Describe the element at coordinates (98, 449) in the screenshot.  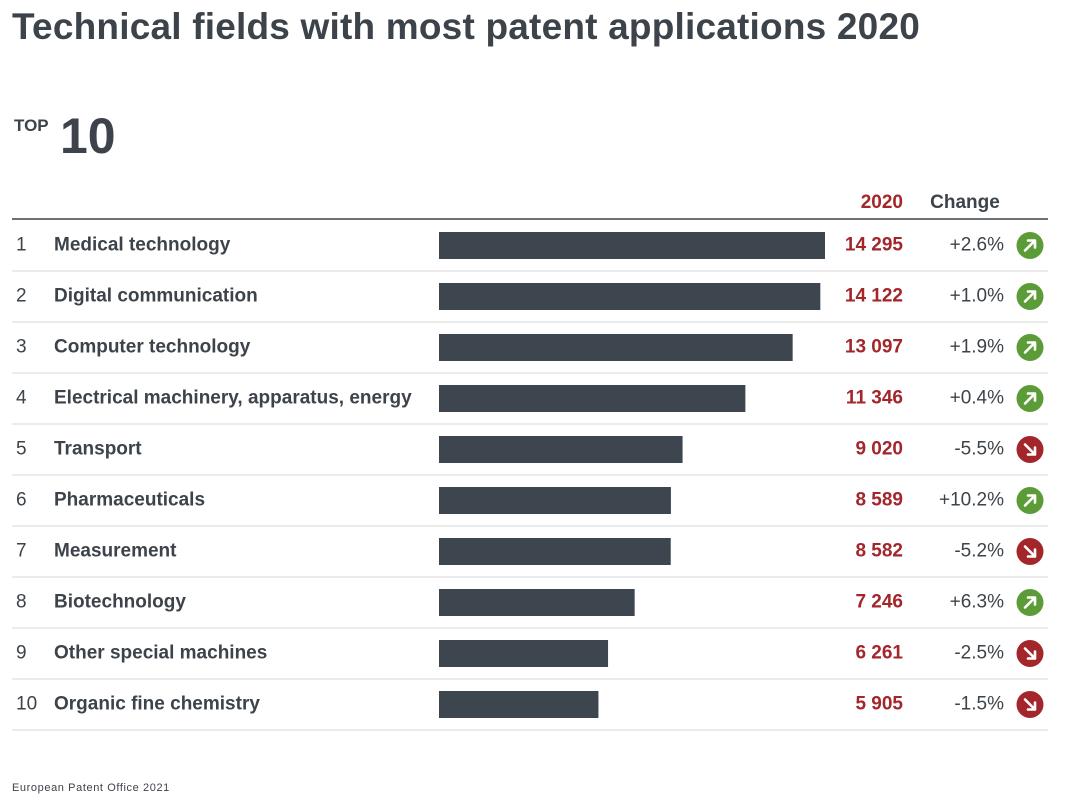
I see `field-label: Transport` at that location.